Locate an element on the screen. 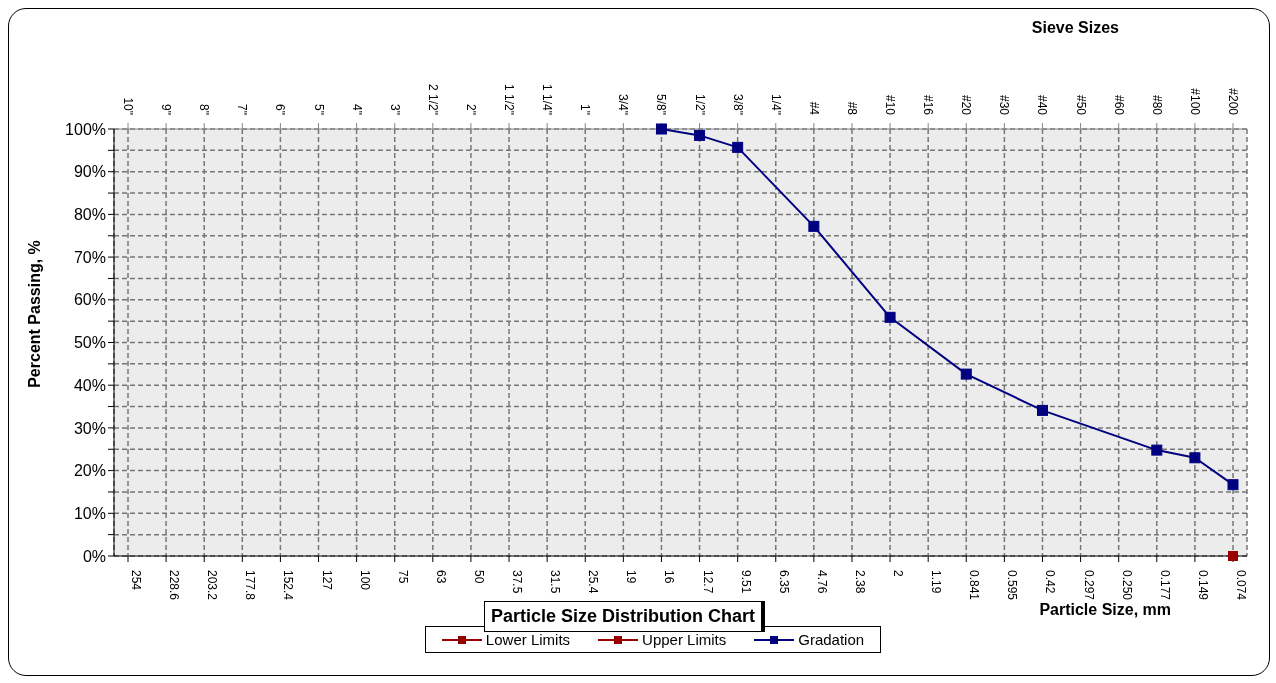 This screenshot has height=683, width=1276. x-tick-label: 4.76 is located at coordinates (821, 582).